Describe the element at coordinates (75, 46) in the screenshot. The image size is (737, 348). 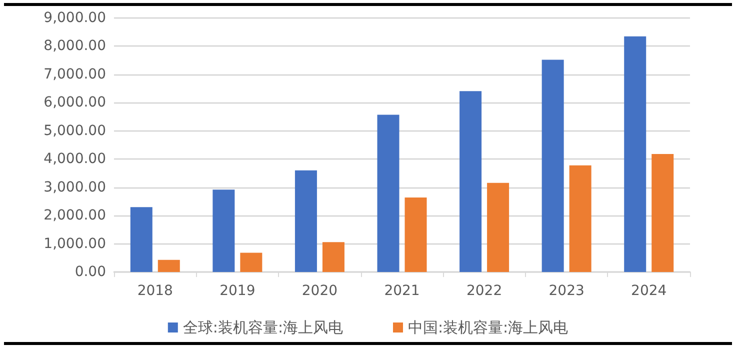
I see `y-tick-label: 8,000.00` at that location.